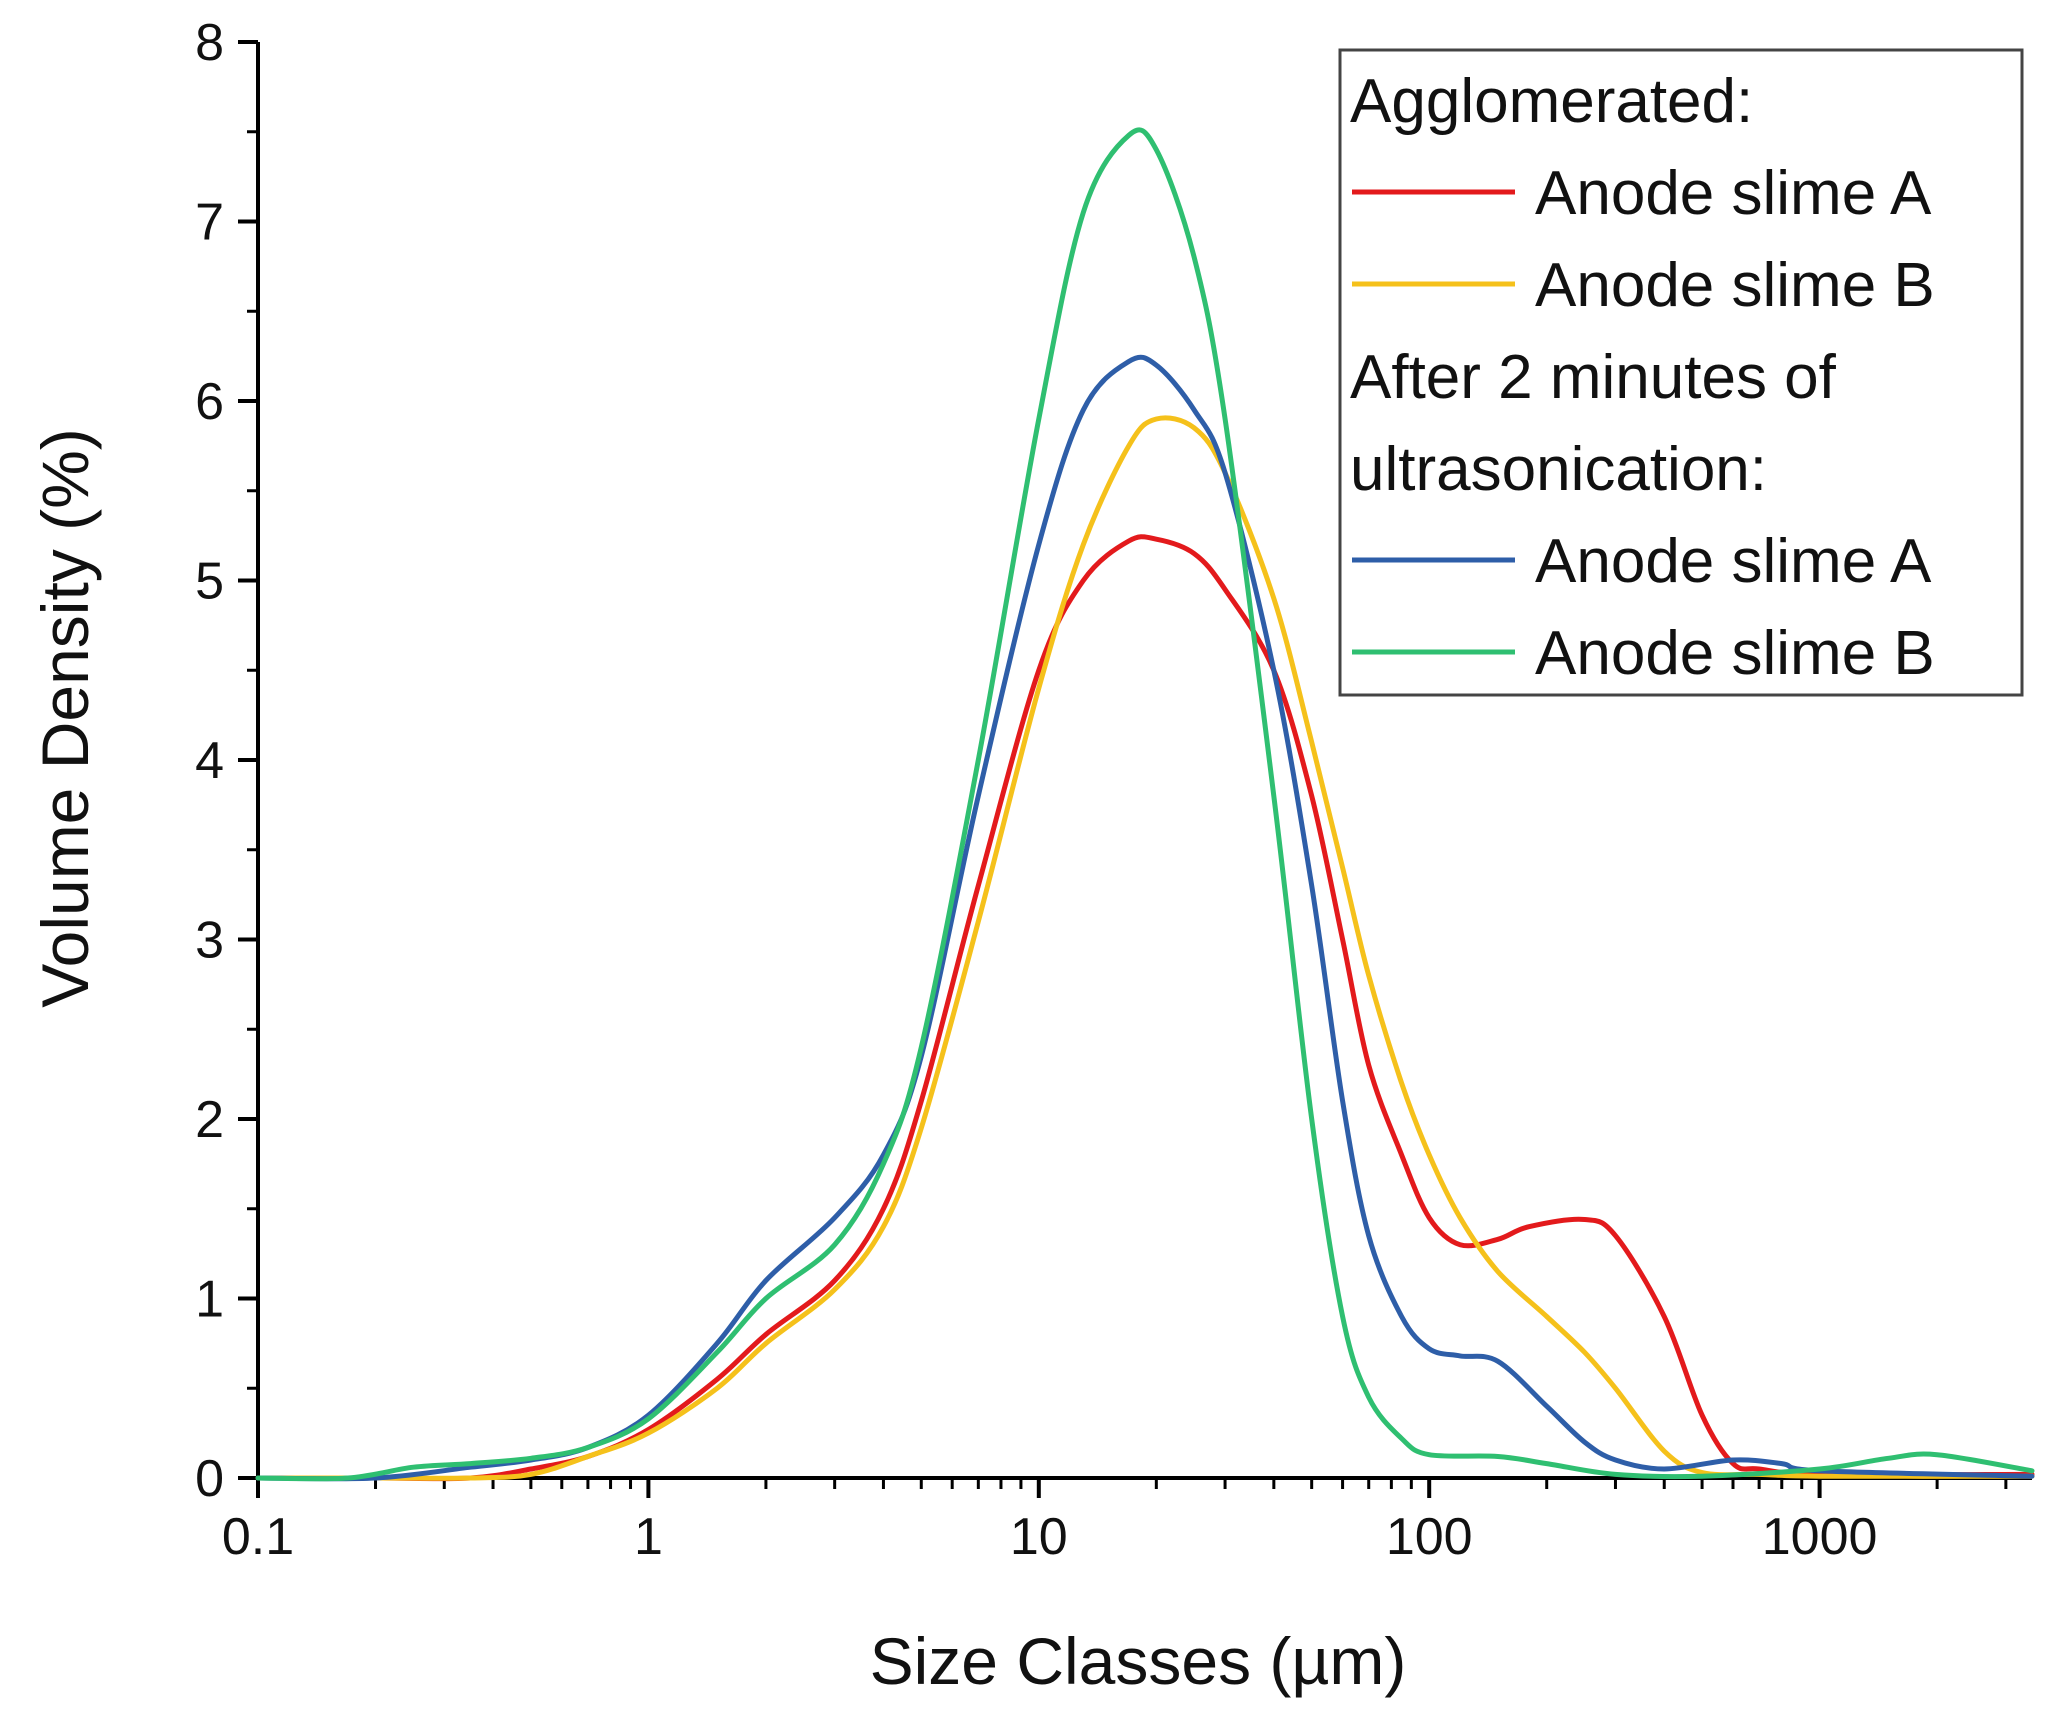 This screenshot has width=2050, height=1715. What do you see at coordinates (209, 1120) in the screenshot?
I see `y-tick-label: 2` at bounding box center [209, 1120].